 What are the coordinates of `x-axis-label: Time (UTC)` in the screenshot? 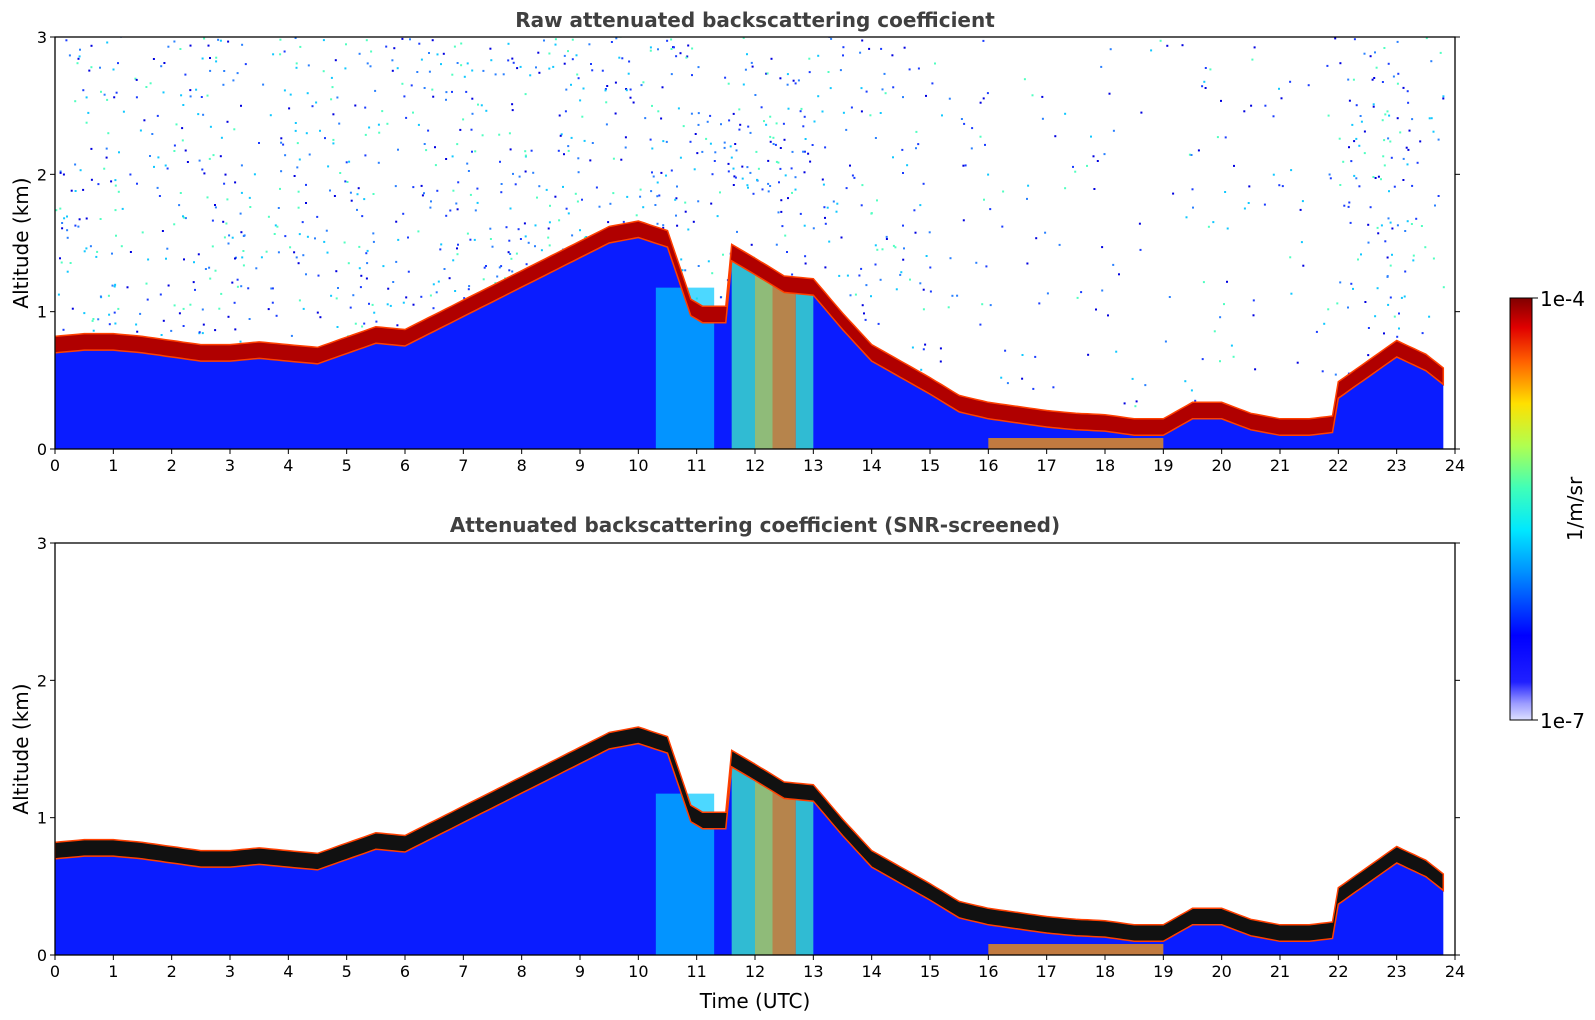 It's located at (755, 1001).